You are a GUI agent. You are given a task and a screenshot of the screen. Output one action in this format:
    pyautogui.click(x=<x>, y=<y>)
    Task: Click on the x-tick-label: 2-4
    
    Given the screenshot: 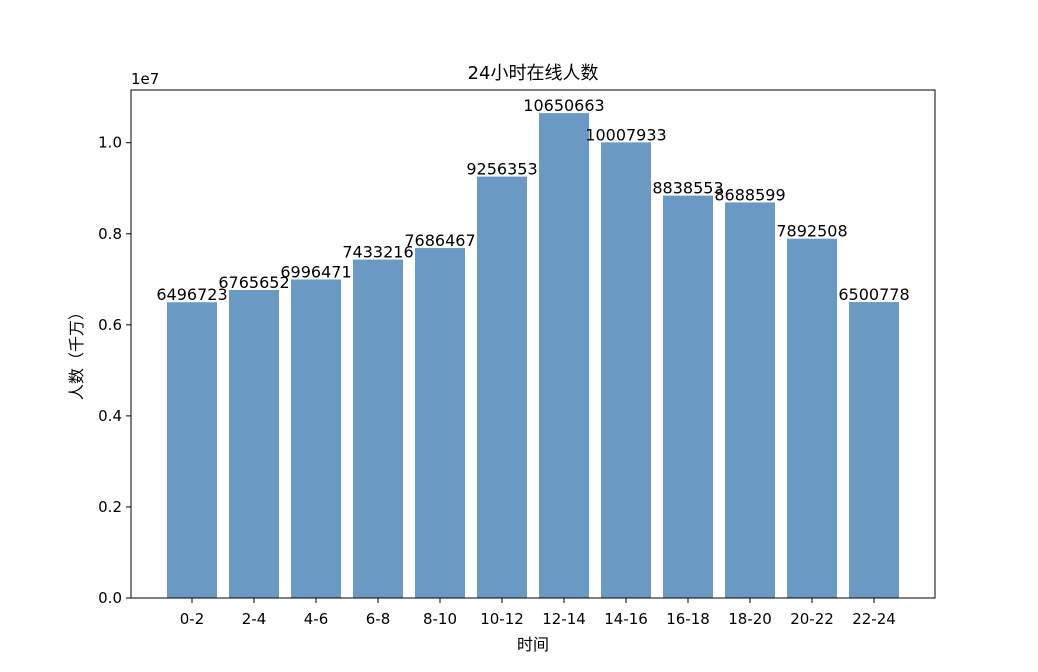 What is the action you would take?
    pyautogui.click(x=254, y=619)
    